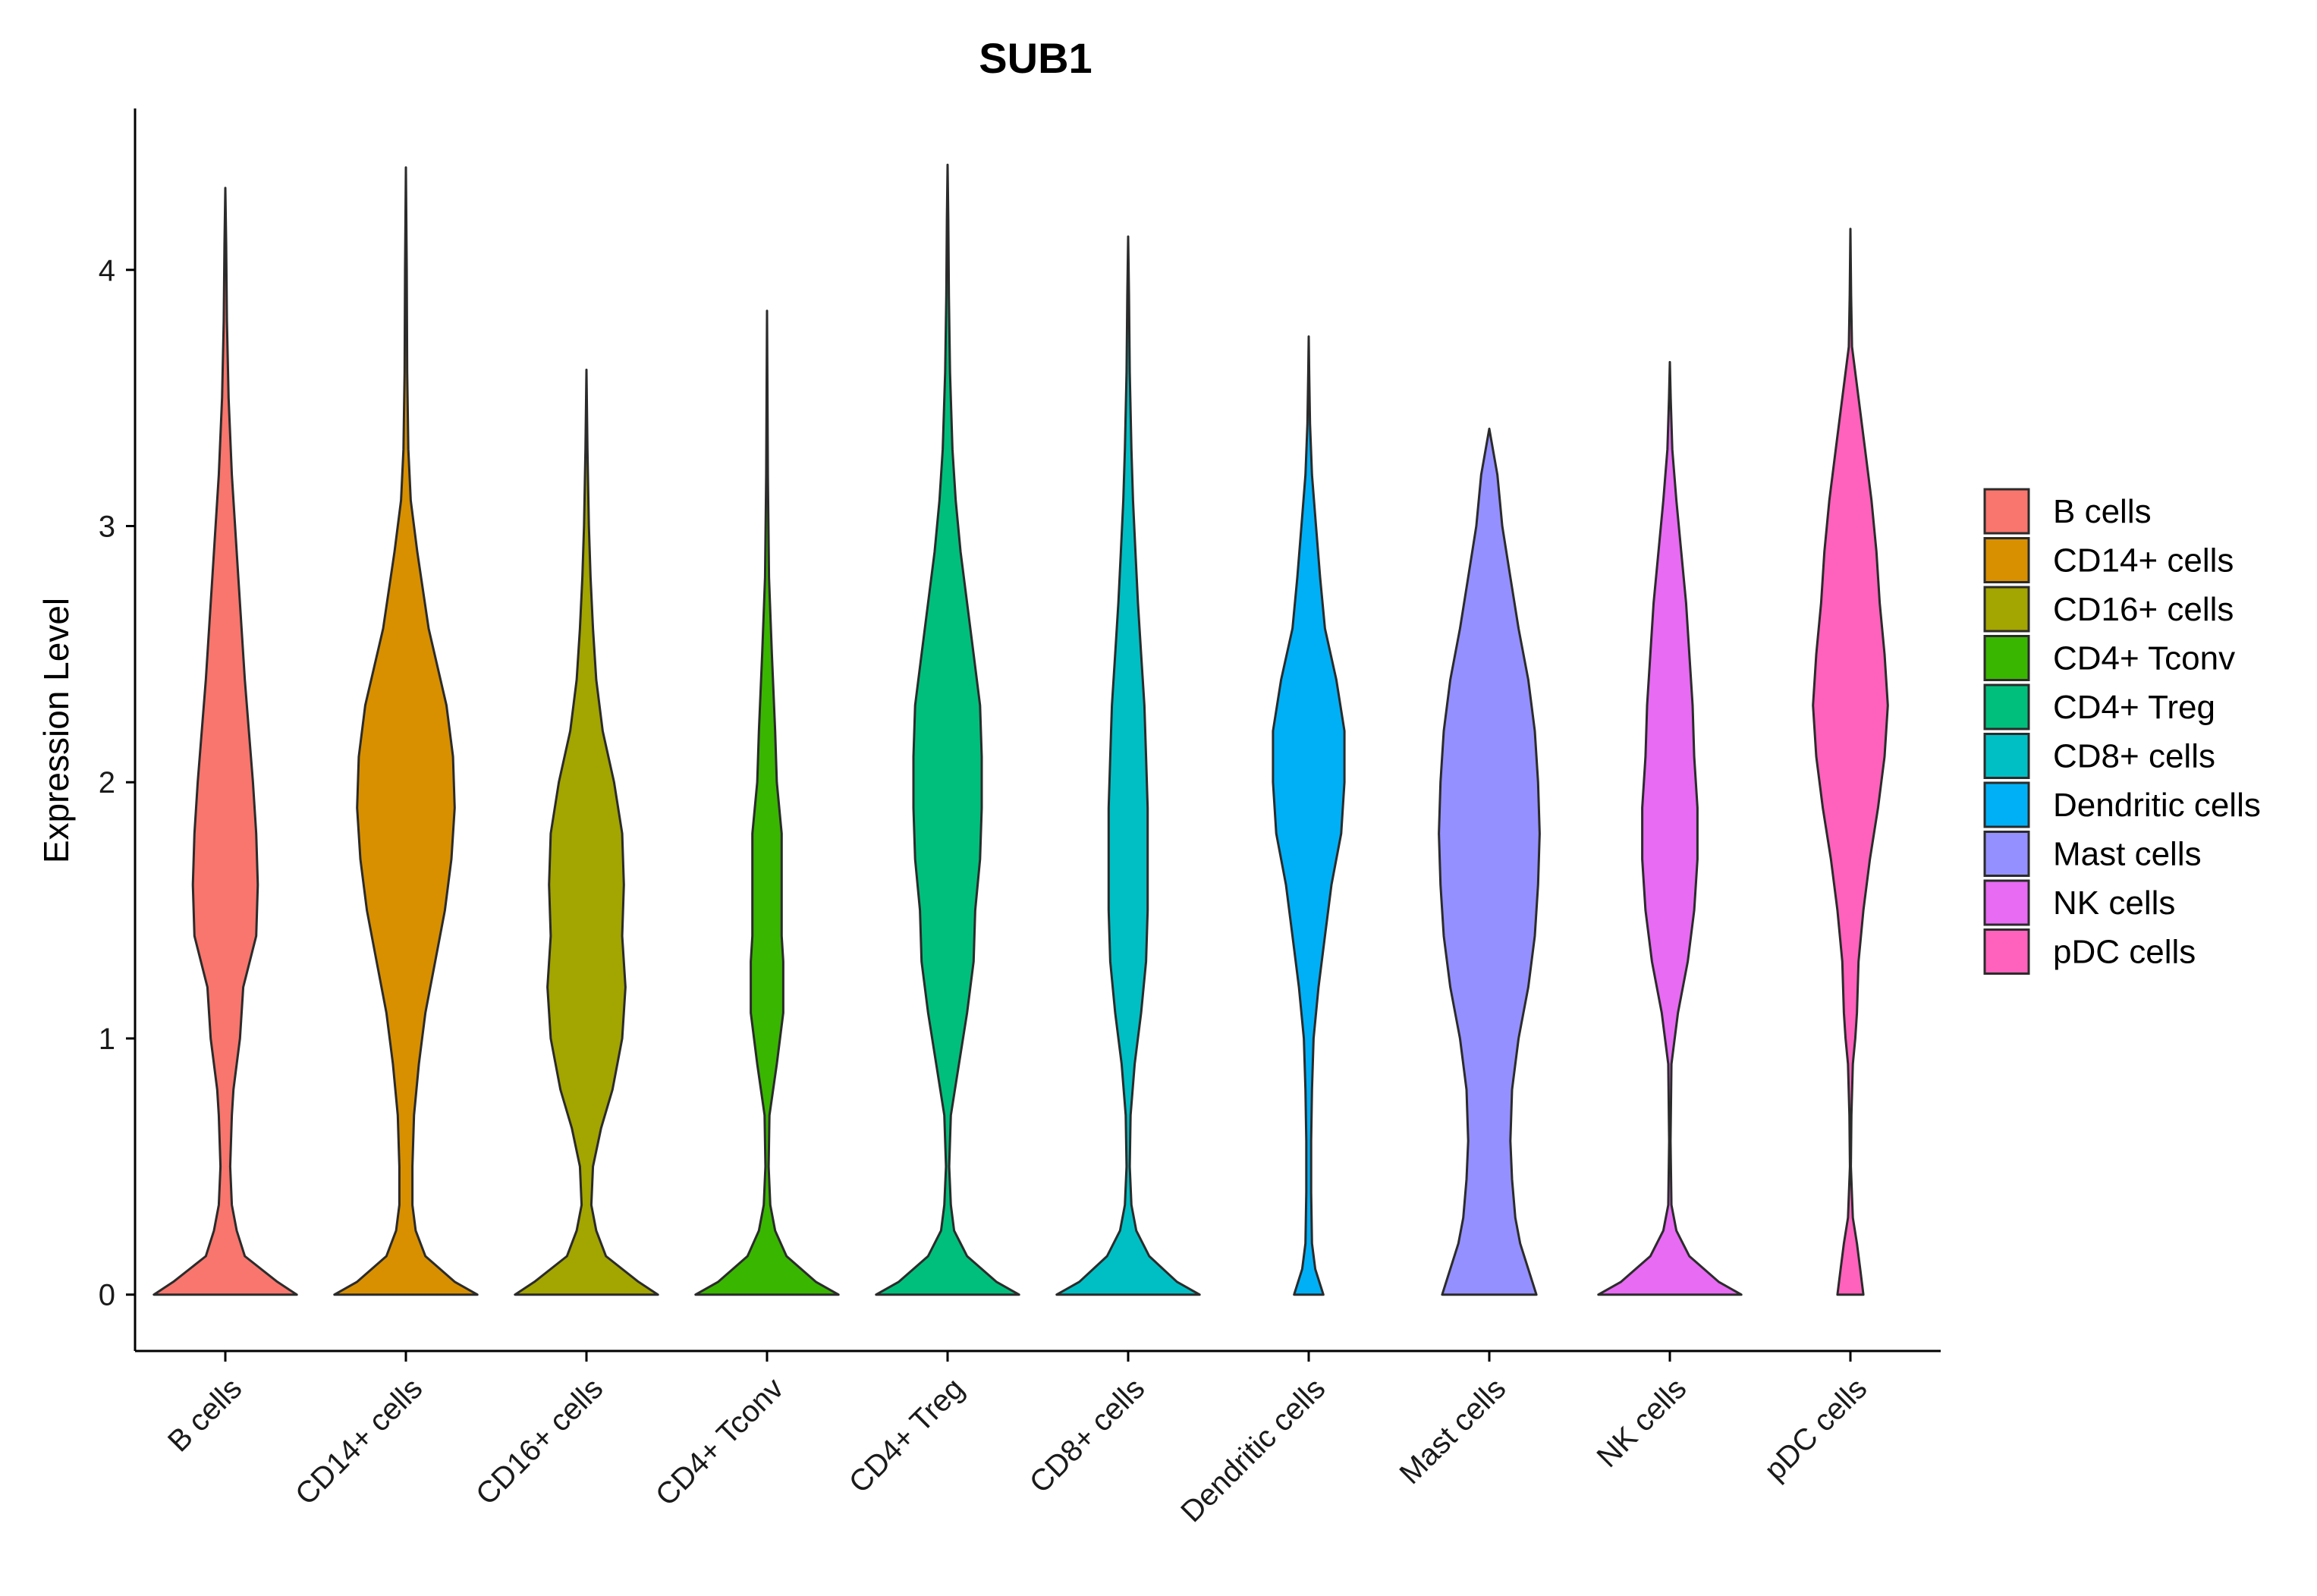 This screenshot has height=1596, width=2317. What do you see at coordinates (586, 832) in the screenshot?
I see `violin-cd16-cells` at bounding box center [586, 832].